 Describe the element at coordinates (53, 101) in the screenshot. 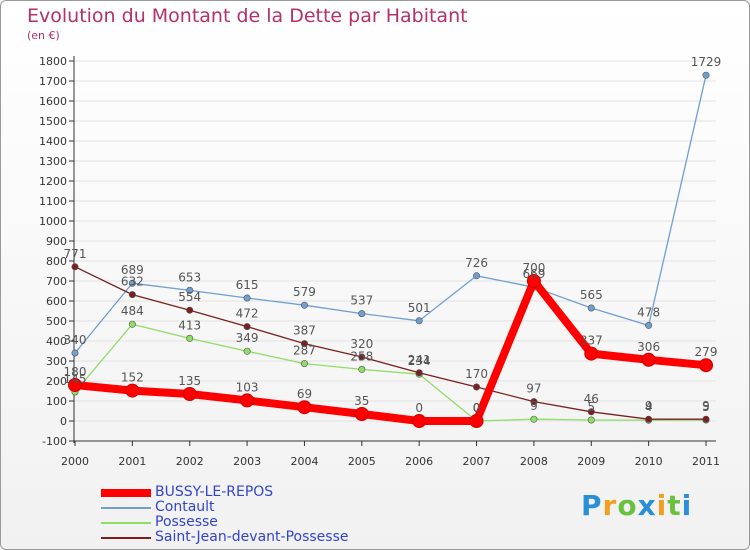

I see `y-tick-label: 1600` at that location.